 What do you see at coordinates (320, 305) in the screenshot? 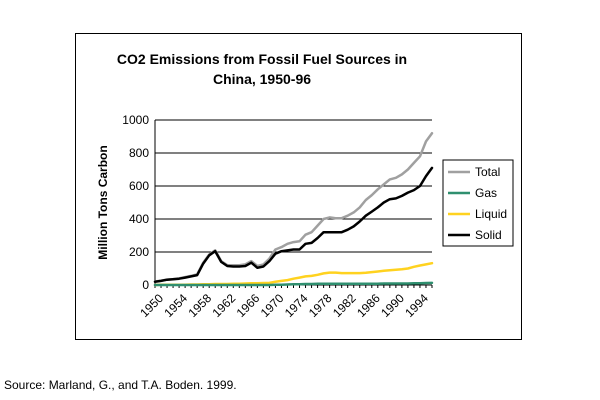
I see `x-tick-label: 1978` at bounding box center [320, 305].